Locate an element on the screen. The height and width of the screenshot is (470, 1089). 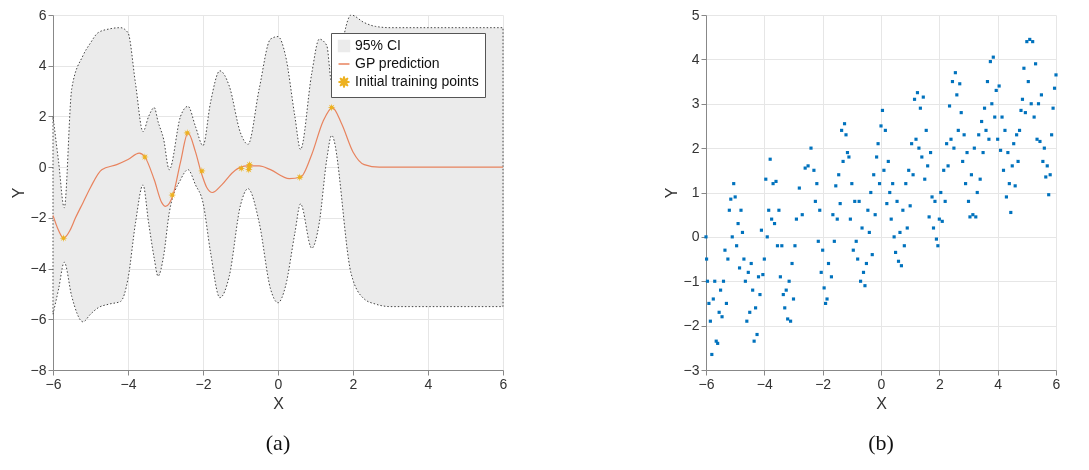
y-tick-label: −4 is located at coordinates (38, 268).